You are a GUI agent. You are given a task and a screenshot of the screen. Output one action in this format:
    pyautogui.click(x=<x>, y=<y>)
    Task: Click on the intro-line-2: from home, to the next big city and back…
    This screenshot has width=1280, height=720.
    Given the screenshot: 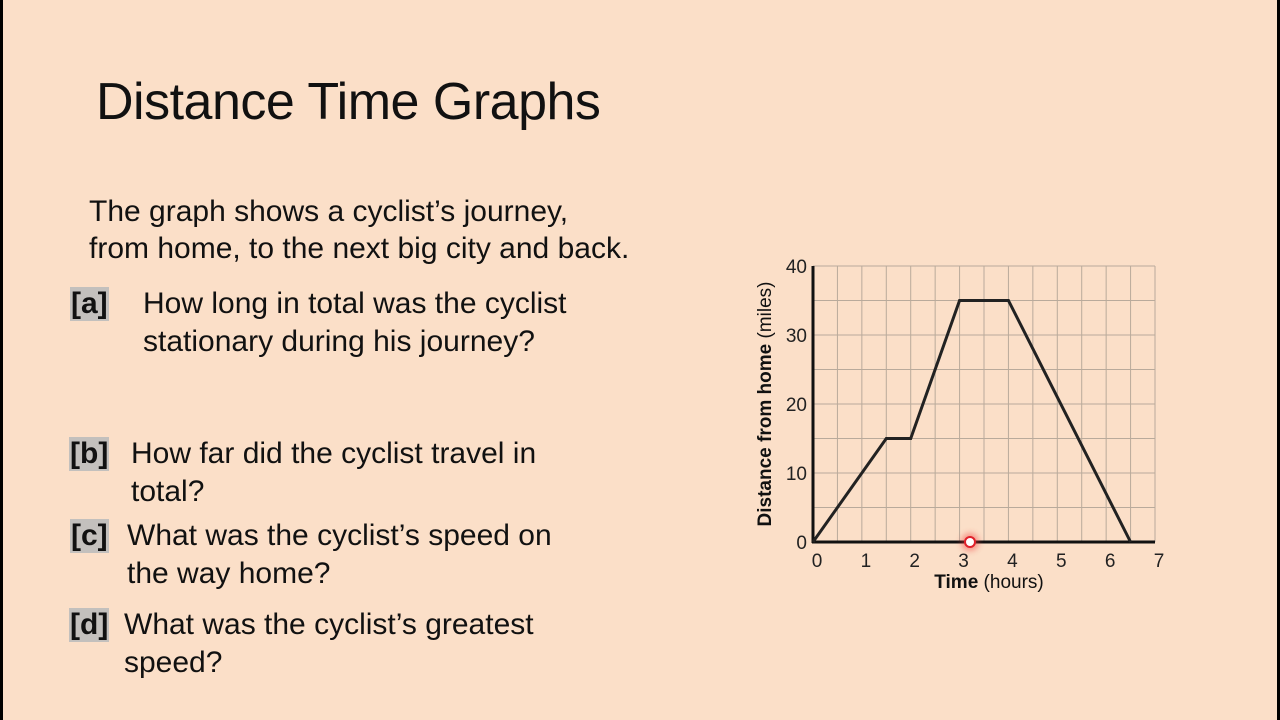 What is the action you would take?
    pyautogui.click(x=359, y=248)
    